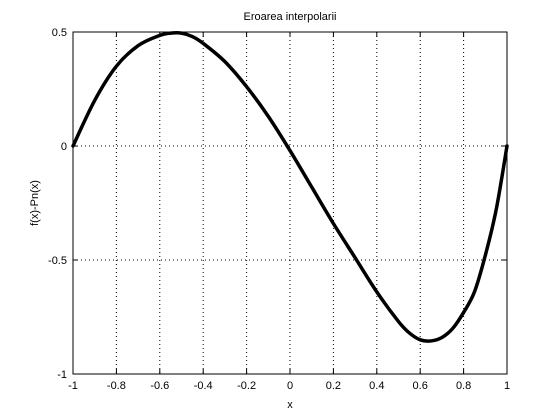 Image resolution: width=560 pixels, height=420 pixels. I want to click on x-tick-label: -1, so click(73, 386).